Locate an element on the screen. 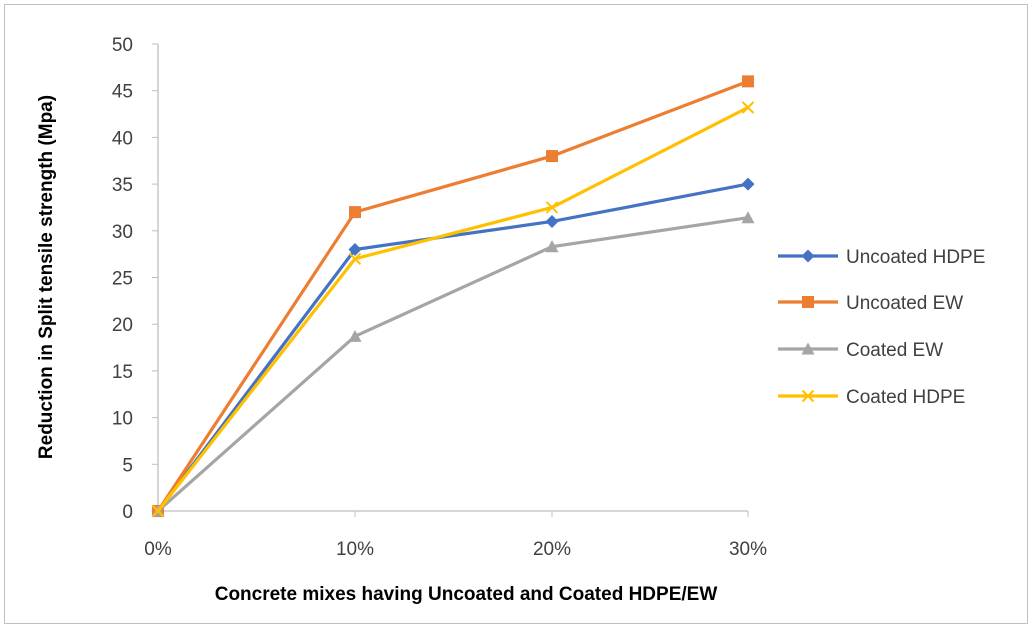 Image resolution: width=1036 pixels, height=630 pixels. x-tick-label: 0% is located at coordinates (158, 549).